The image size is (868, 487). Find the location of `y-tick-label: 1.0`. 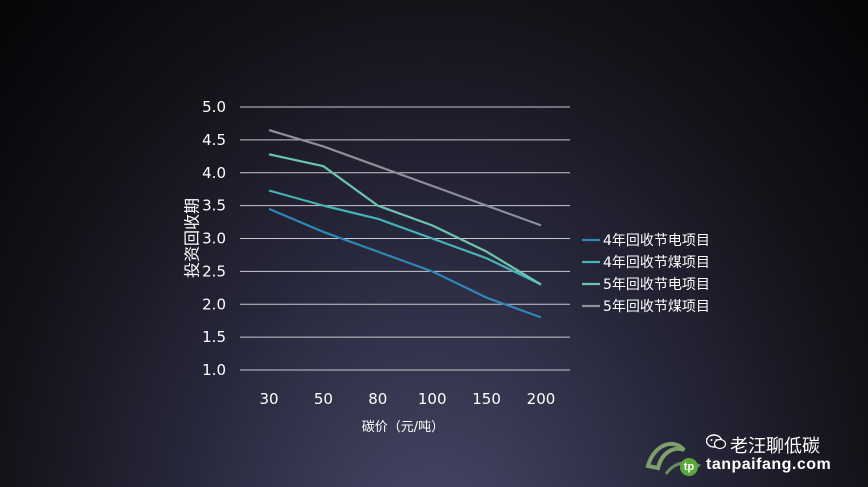

y-tick-label: 1.0 is located at coordinates (214, 370).